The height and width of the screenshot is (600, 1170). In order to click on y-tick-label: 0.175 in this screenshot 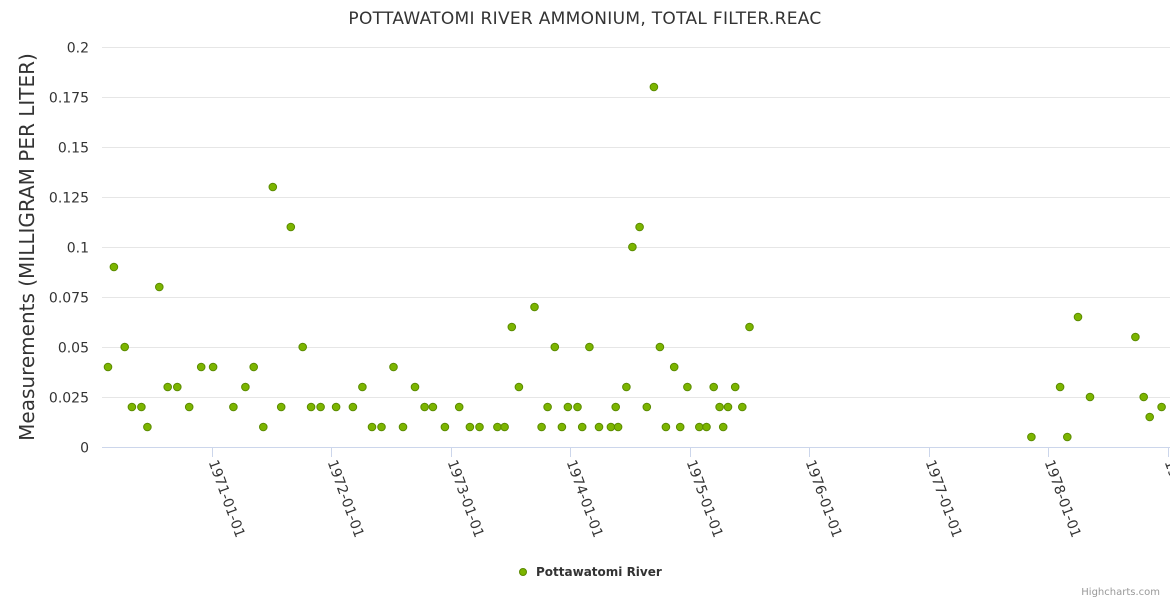, I will do `click(69, 99)`.